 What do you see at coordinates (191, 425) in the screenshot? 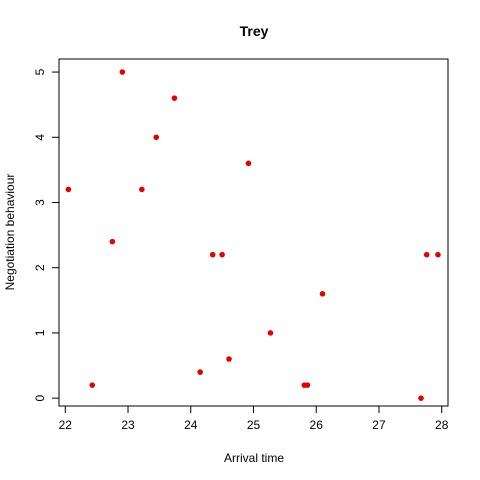
I see `x-tick-label: 24` at bounding box center [191, 425].